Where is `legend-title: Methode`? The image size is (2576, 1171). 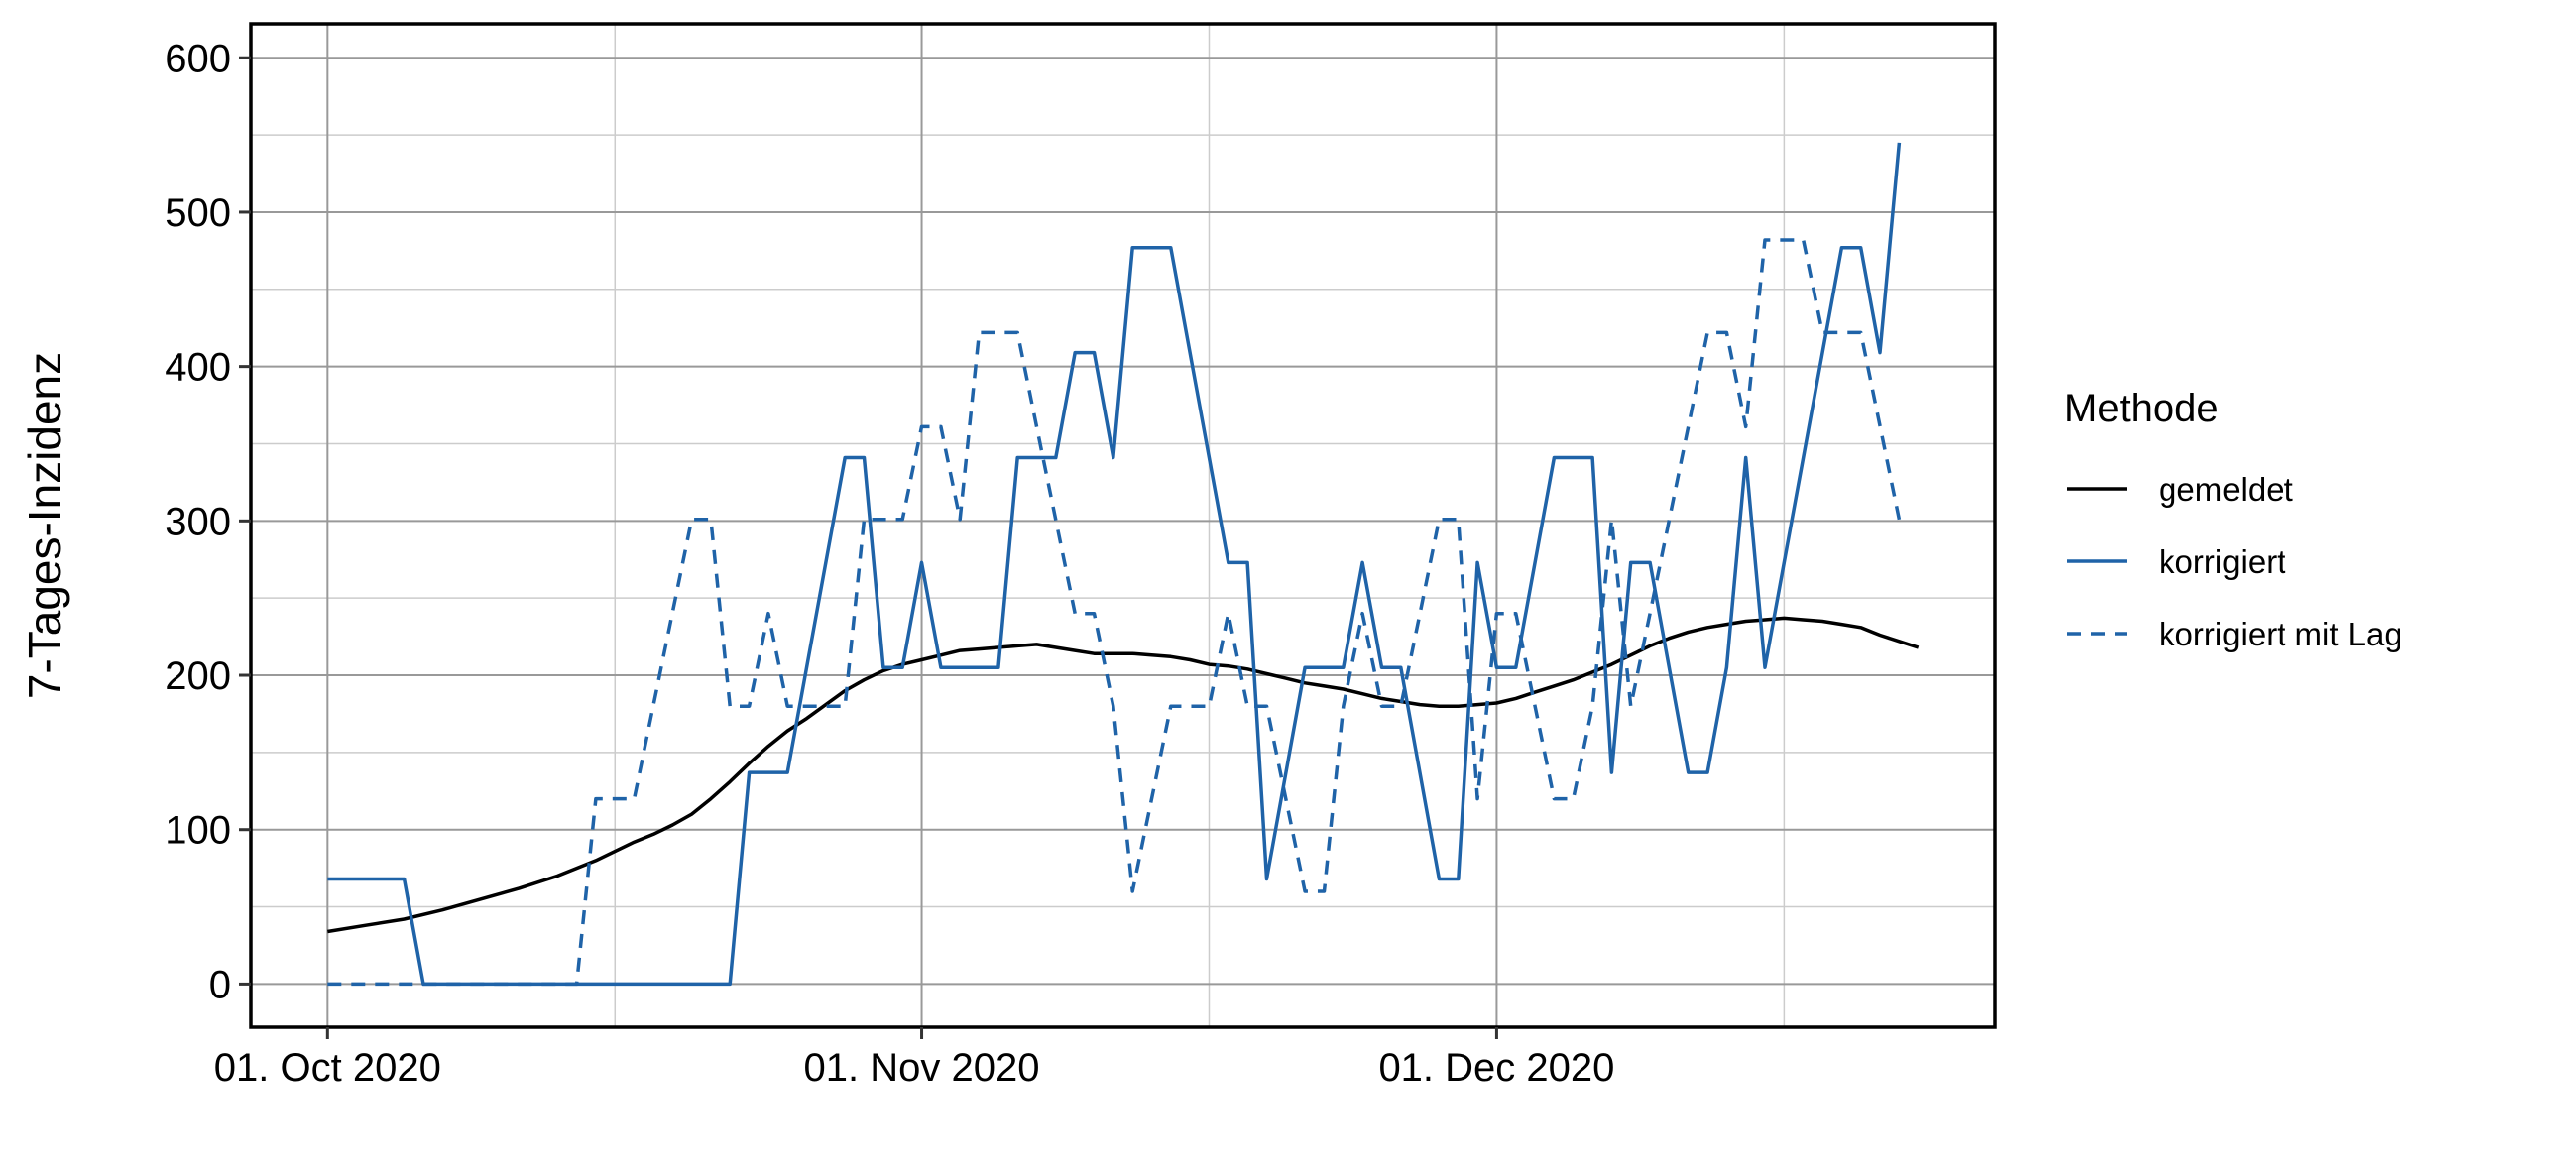
legend-title: Methode is located at coordinates (2141, 408).